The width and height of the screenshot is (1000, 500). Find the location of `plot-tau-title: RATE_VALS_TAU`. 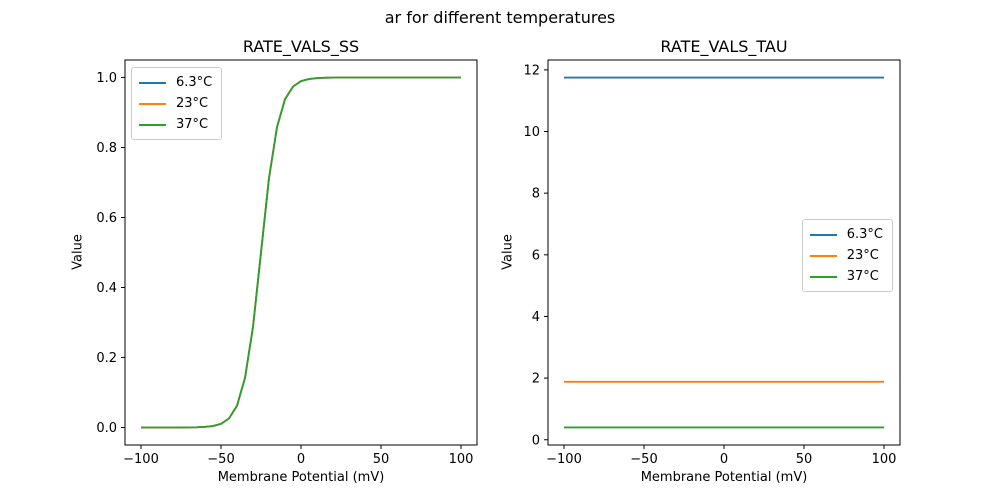

plot-tau-title: RATE_VALS_TAU is located at coordinates (724, 46).